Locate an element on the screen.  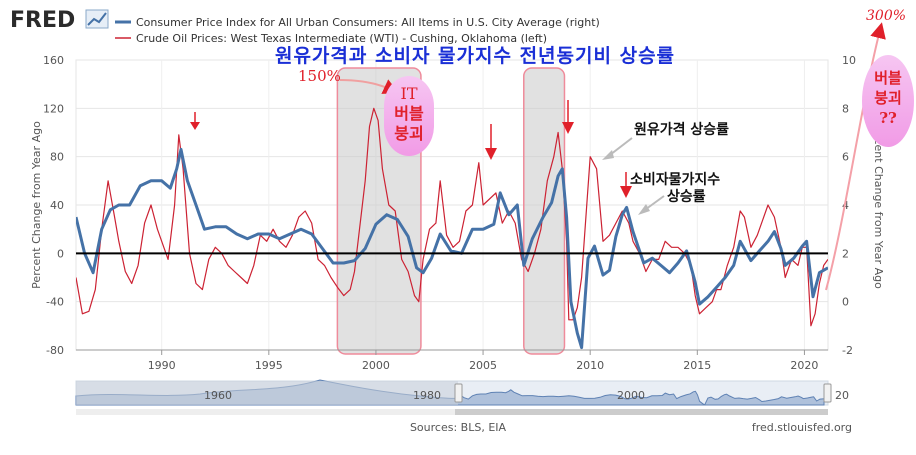
y-left-tick-label: 80 is located at coordinates (57, 157).